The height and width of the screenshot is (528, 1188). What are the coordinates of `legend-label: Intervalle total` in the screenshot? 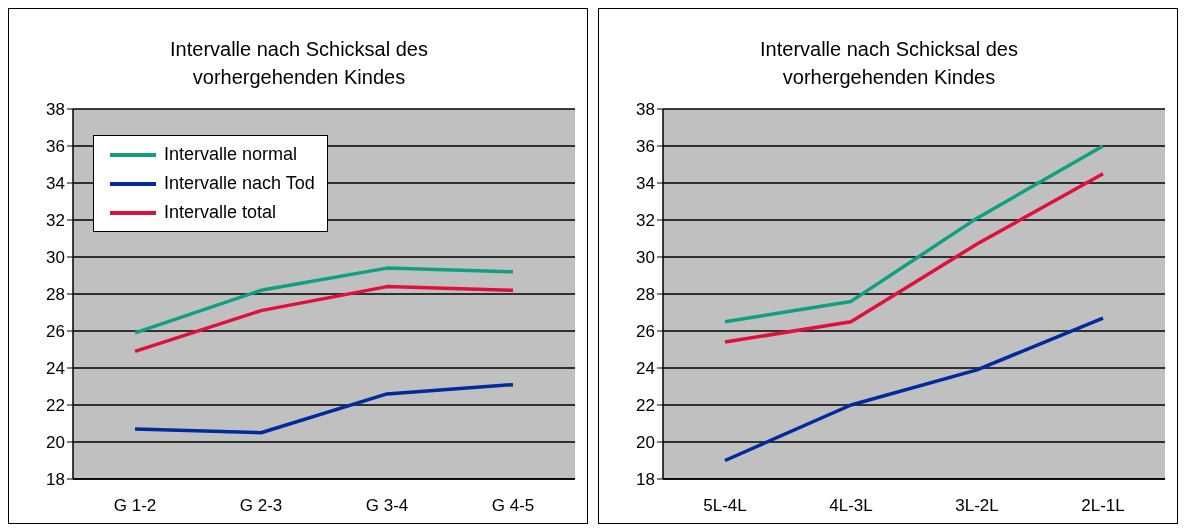 It's located at (220, 212).